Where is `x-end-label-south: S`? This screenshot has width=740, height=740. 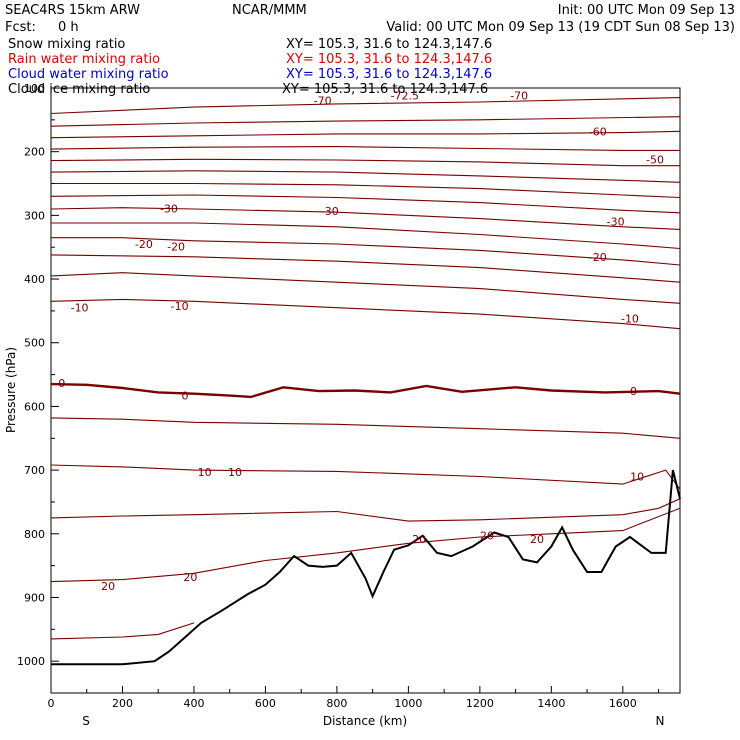
x-end-label-south: S is located at coordinates (86, 721).